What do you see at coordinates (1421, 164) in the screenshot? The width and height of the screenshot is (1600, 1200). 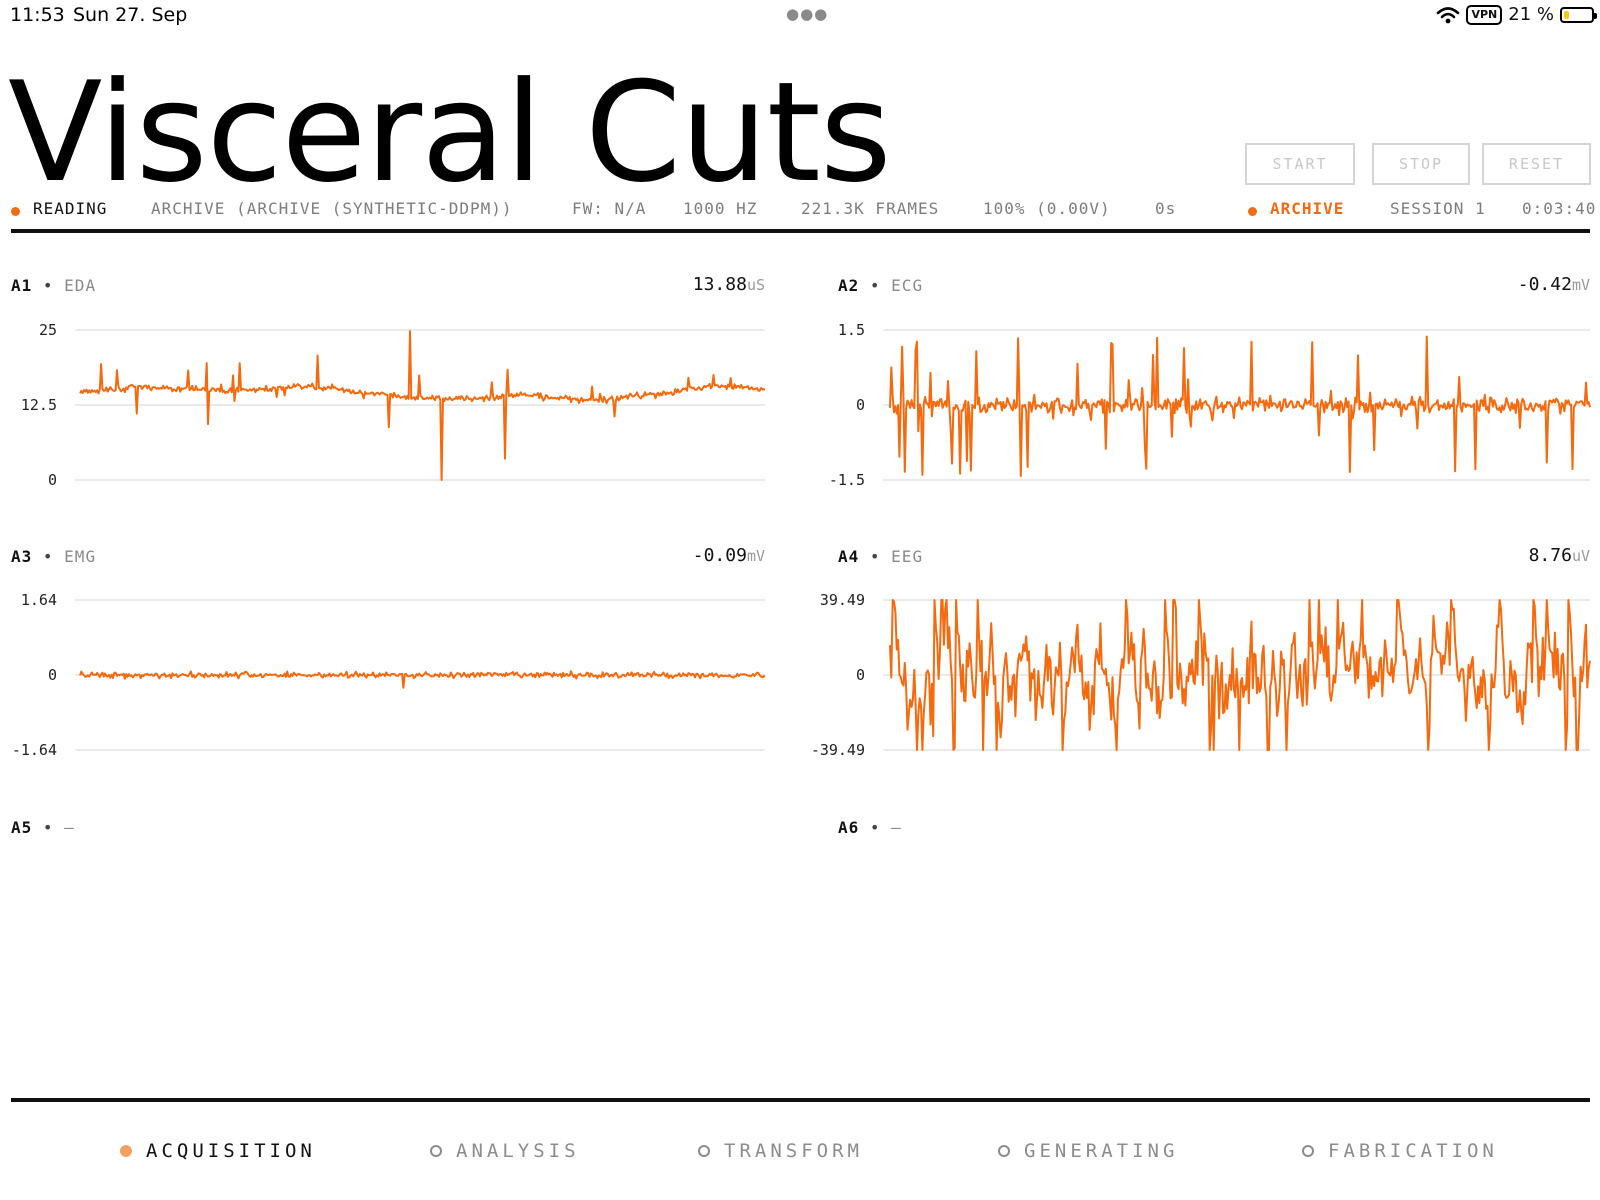 I see `stop-button: STOP` at bounding box center [1421, 164].